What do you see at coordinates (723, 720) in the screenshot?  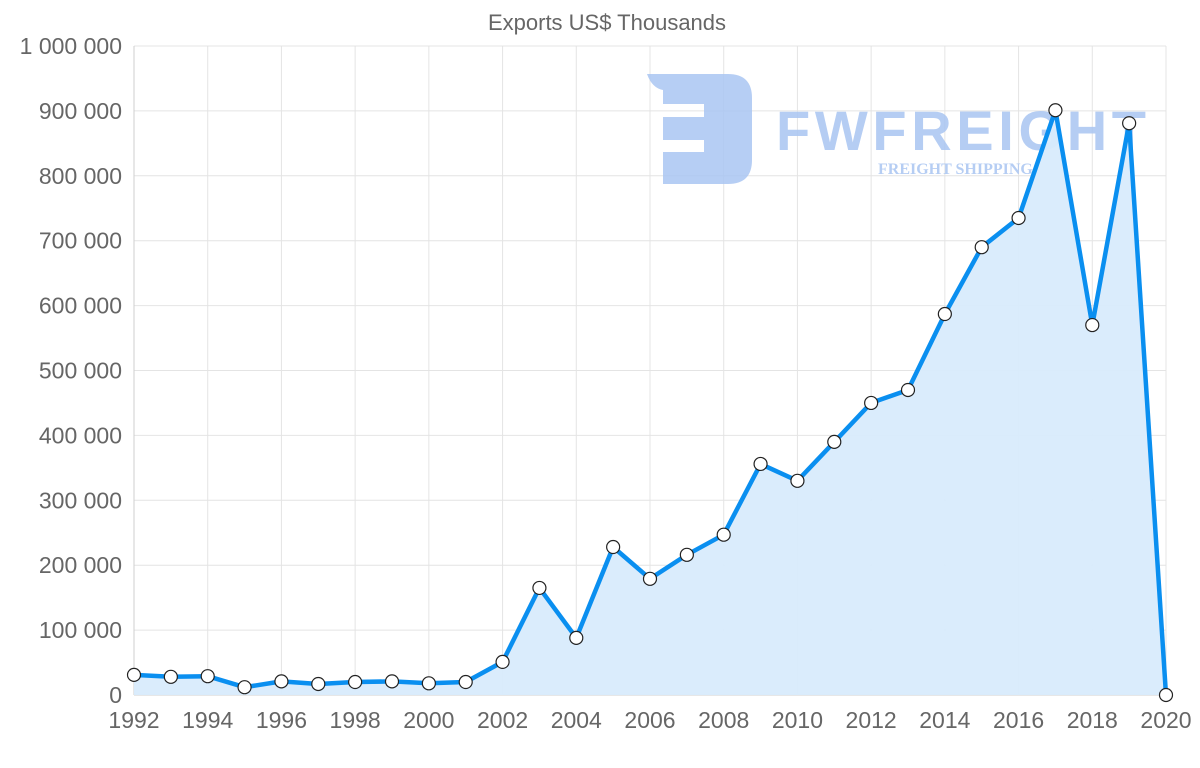 I see `x-tick-label: 2008` at bounding box center [723, 720].